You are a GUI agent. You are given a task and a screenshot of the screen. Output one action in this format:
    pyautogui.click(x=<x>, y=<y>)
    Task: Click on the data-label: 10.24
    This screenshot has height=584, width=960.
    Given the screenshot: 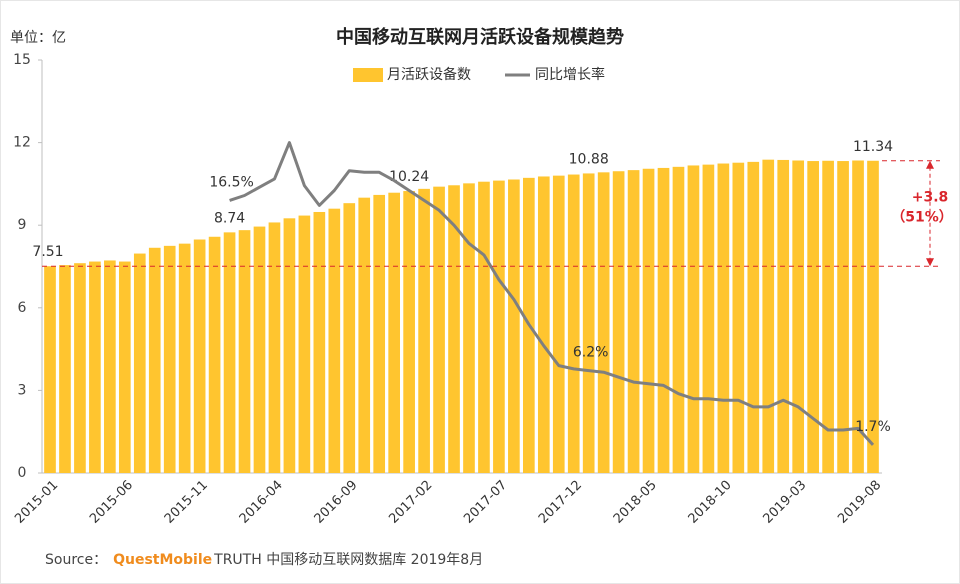 What is the action you would take?
    pyautogui.click(x=409, y=177)
    